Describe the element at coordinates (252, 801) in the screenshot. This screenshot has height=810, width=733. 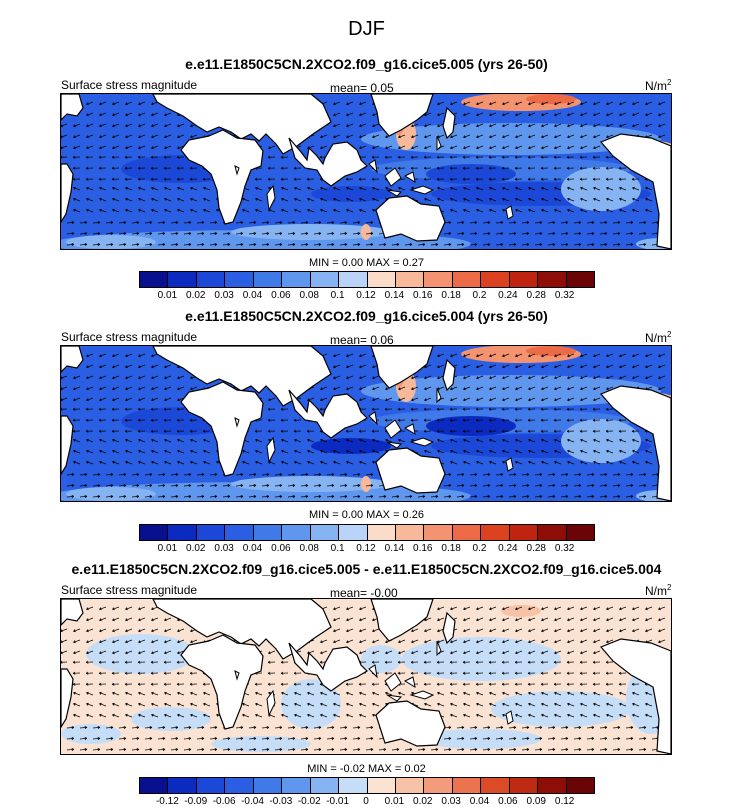
I see `colorbar-tick-label: -0.04` at that location.